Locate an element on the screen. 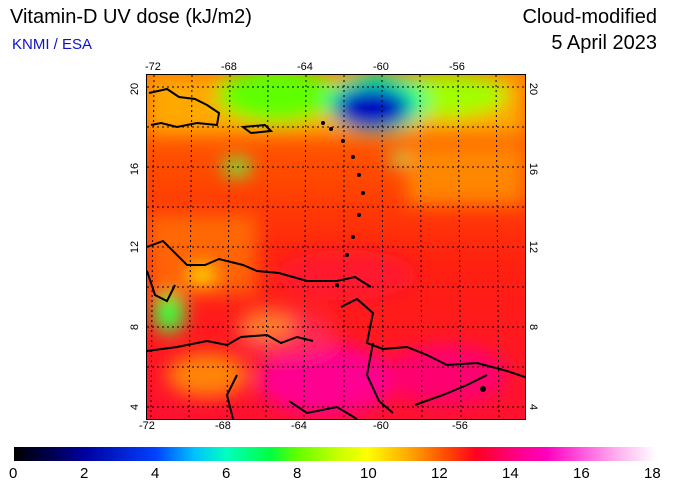 Image resolution: width=675 pixels, height=490 pixels. lon-tick-top: -64 is located at coordinates (305, 67).